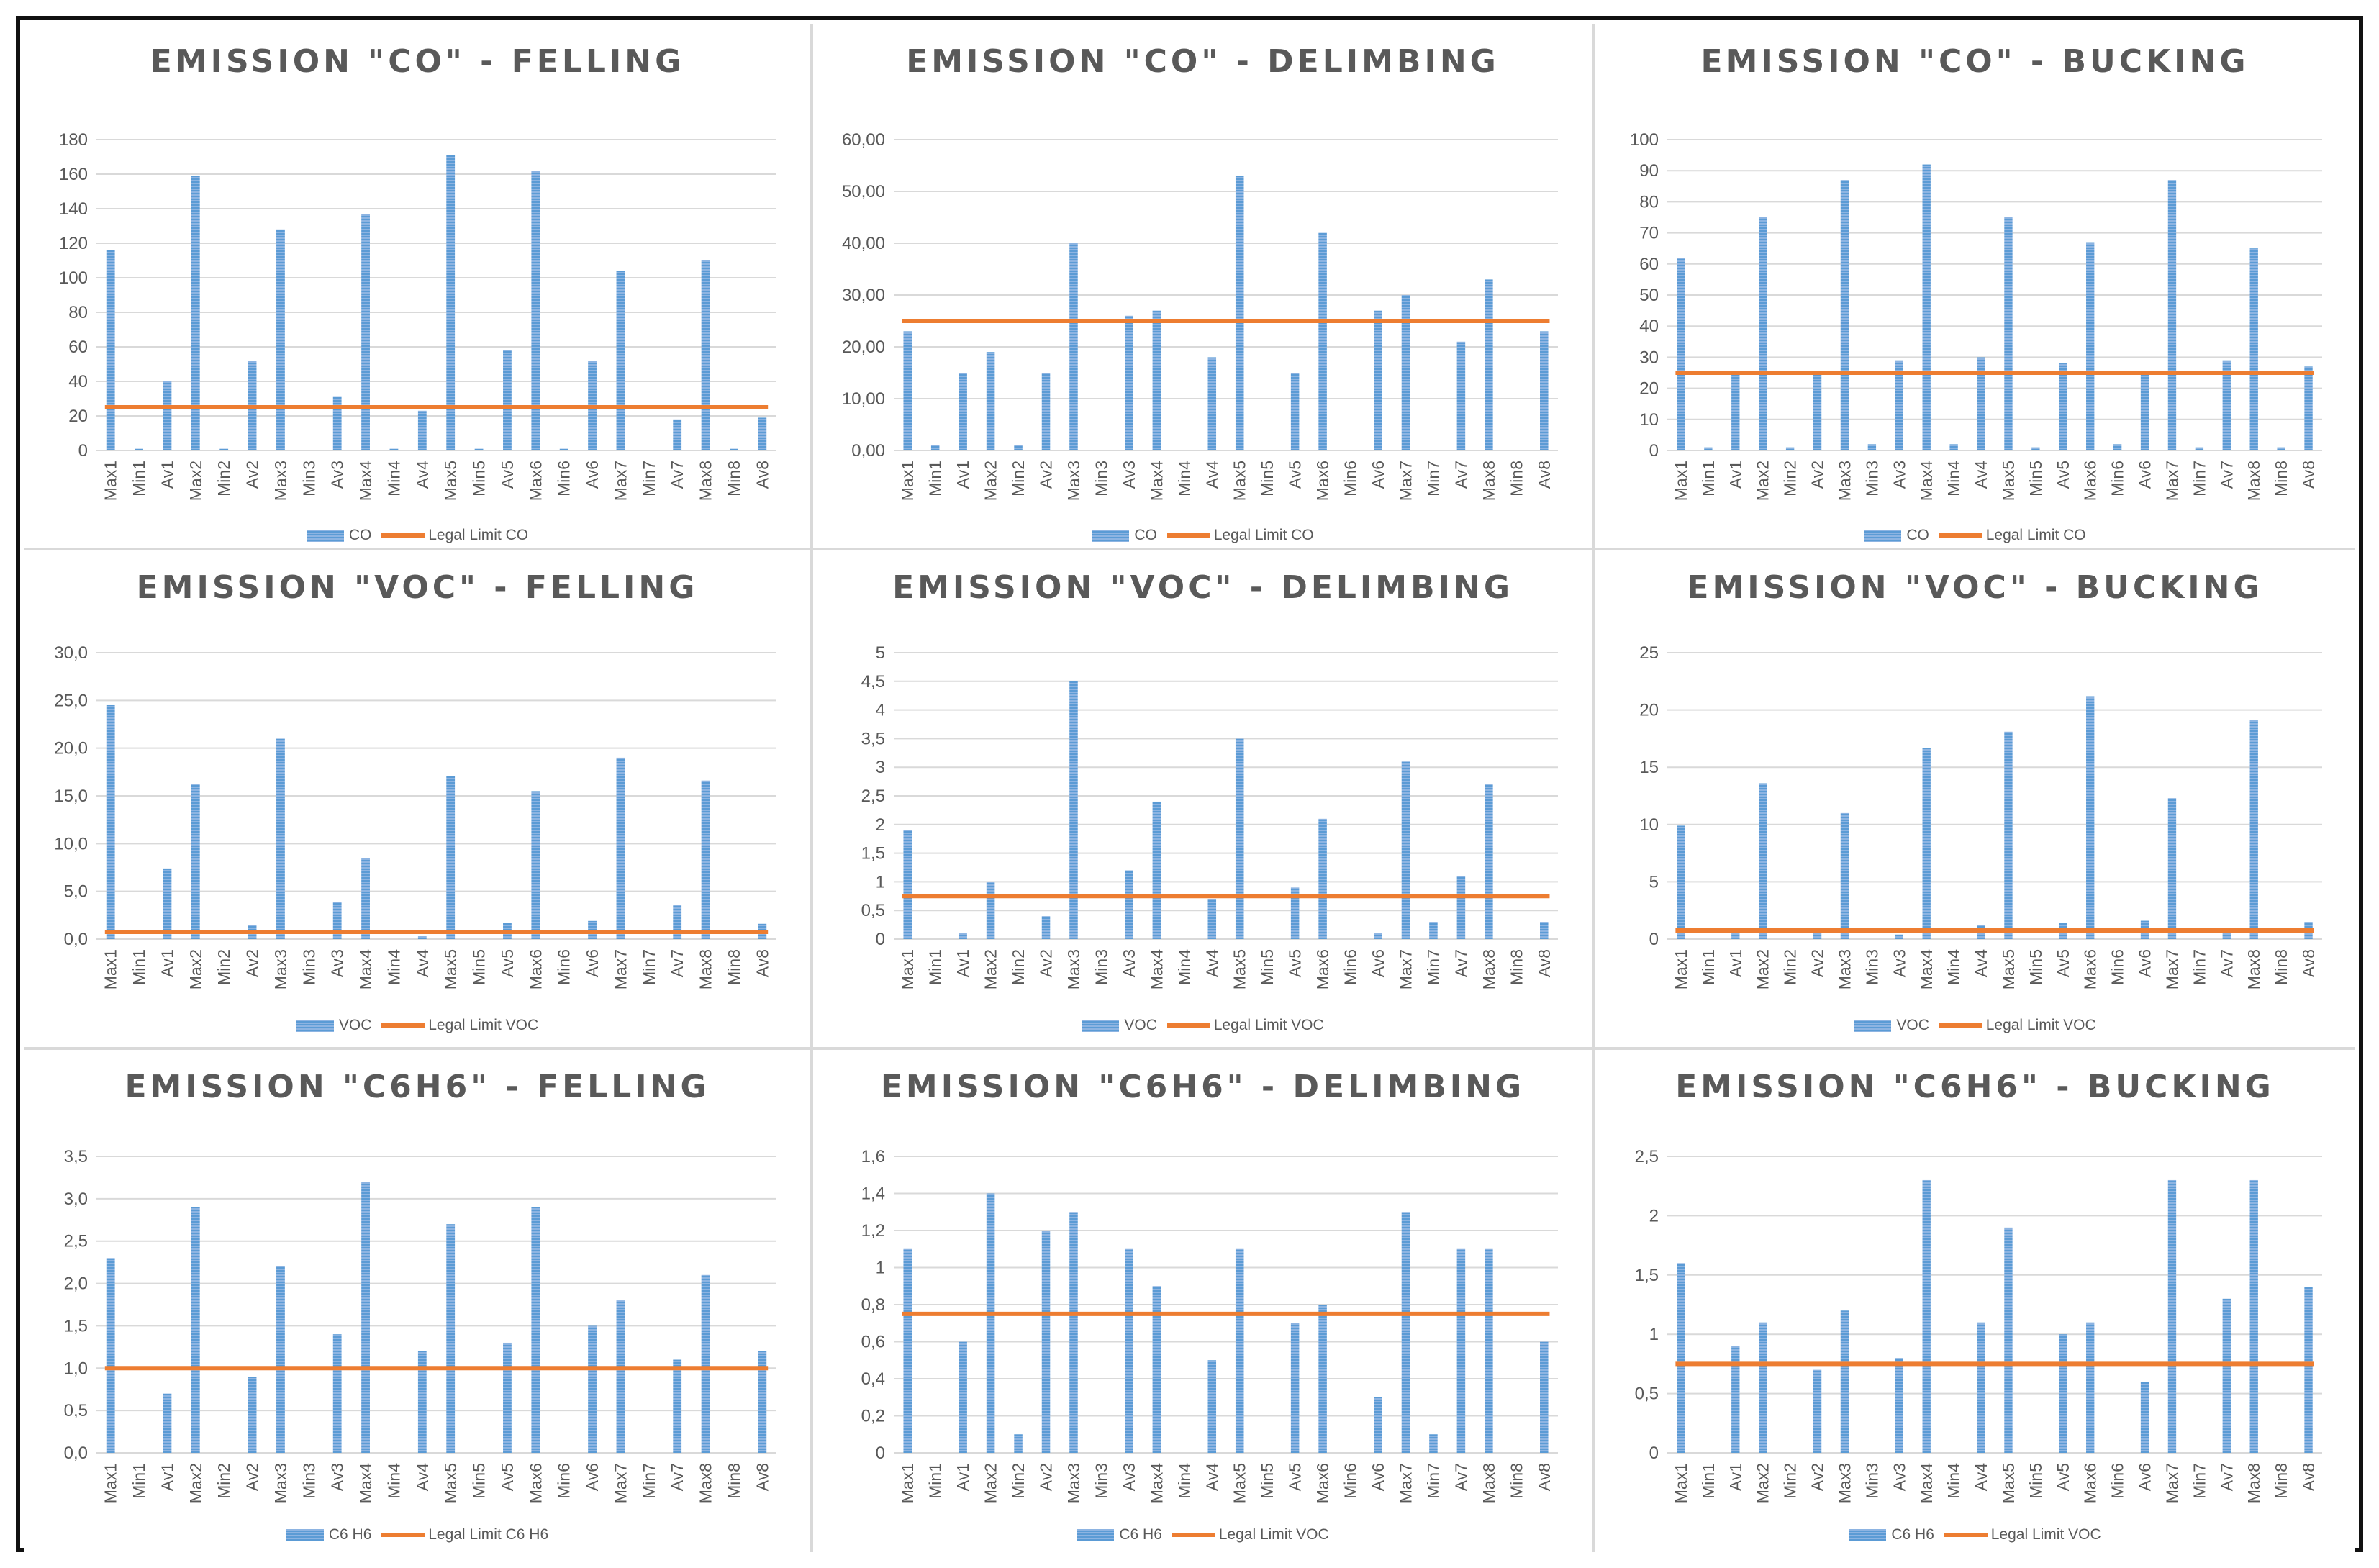 The width and height of the screenshot is (2379, 1568). Describe the element at coordinates (1649, 326) in the screenshot. I see `y-tick-label: 40` at that location.